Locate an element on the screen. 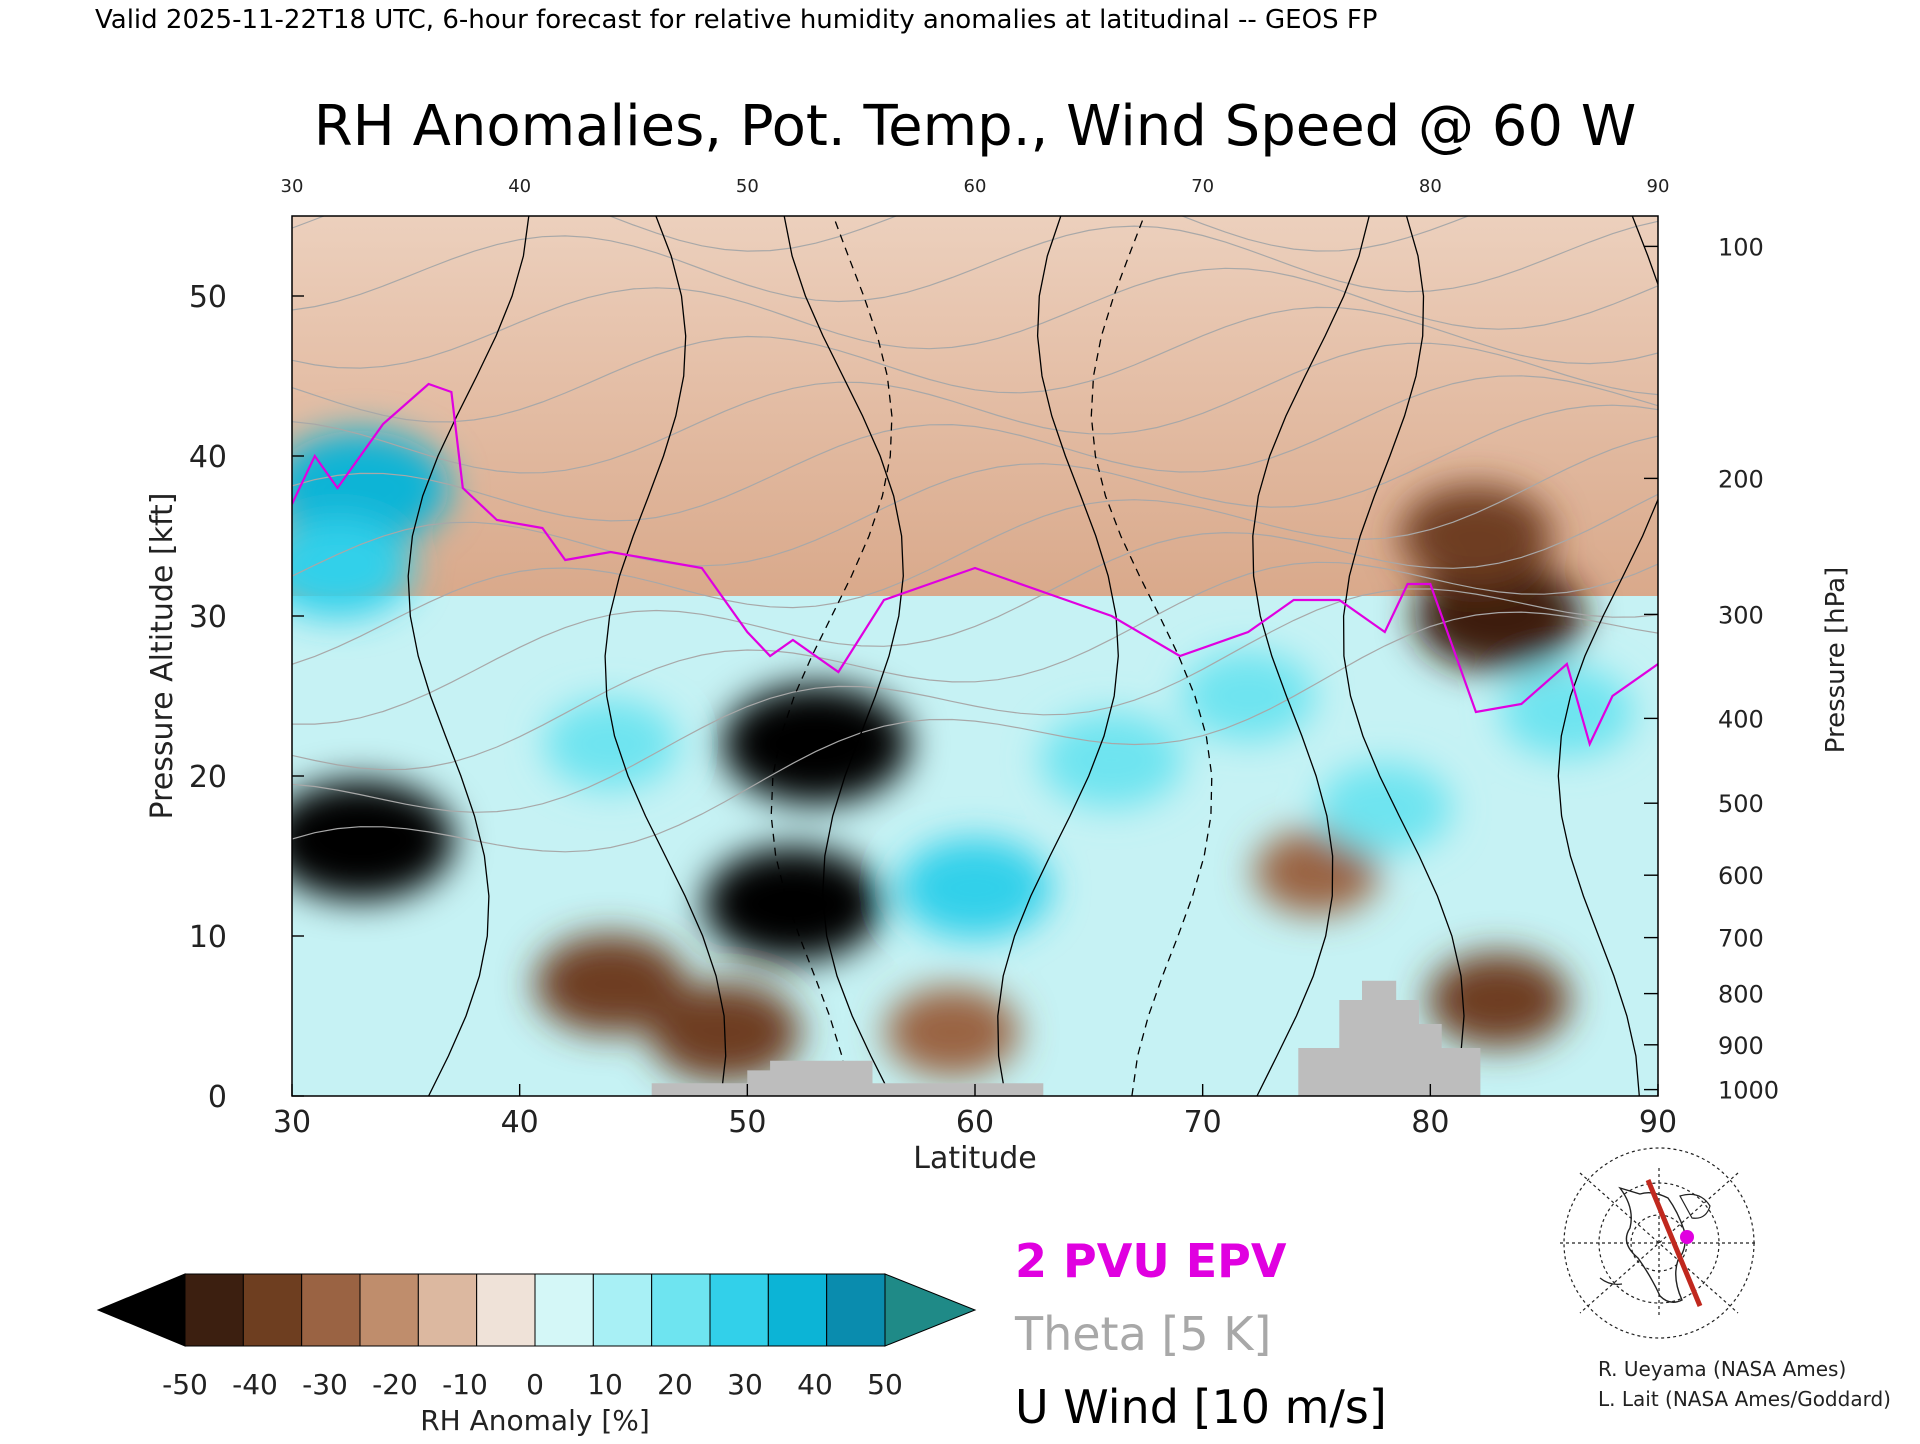 The width and height of the screenshot is (1920, 1444). credit-line-1: R. Ueyama (NASA Ames) is located at coordinates (1722, 1369).